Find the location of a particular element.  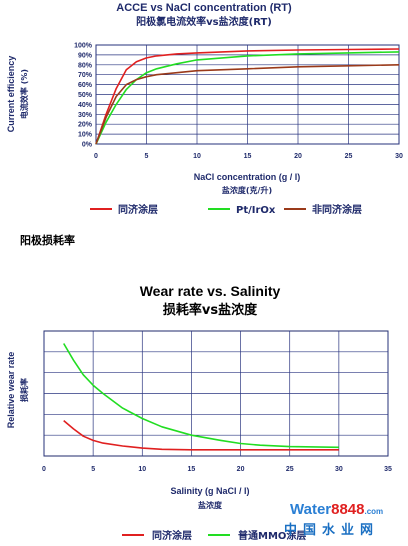

chart-2-x-tick-label: 20 is located at coordinates (241, 469).